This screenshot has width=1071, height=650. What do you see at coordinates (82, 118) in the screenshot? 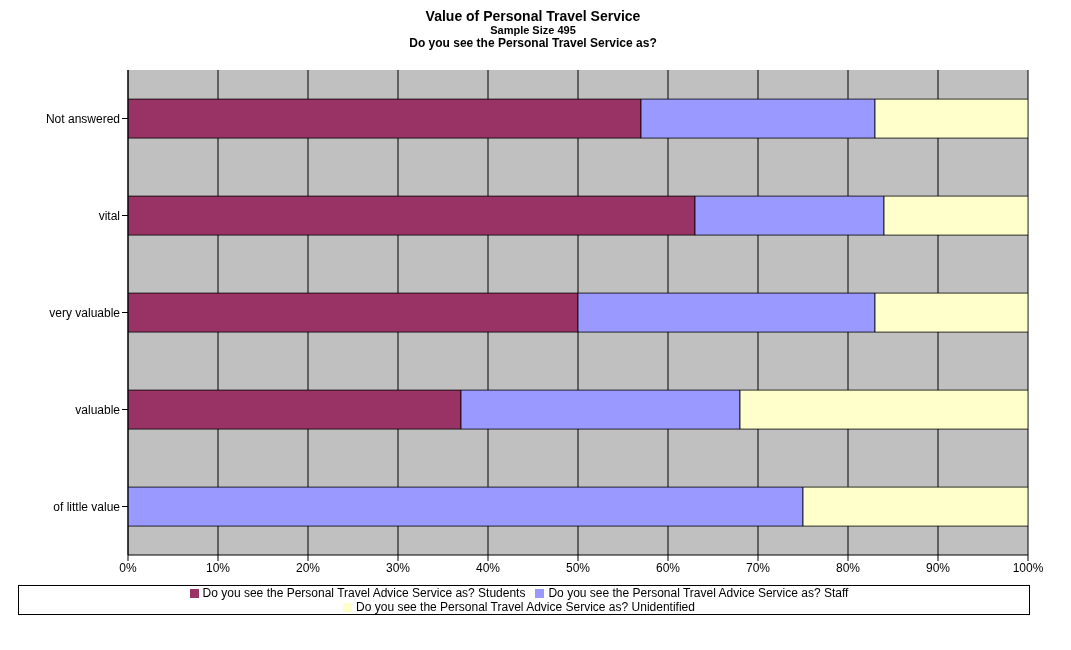
I see `y-tick-label: Not answered` at bounding box center [82, 118].